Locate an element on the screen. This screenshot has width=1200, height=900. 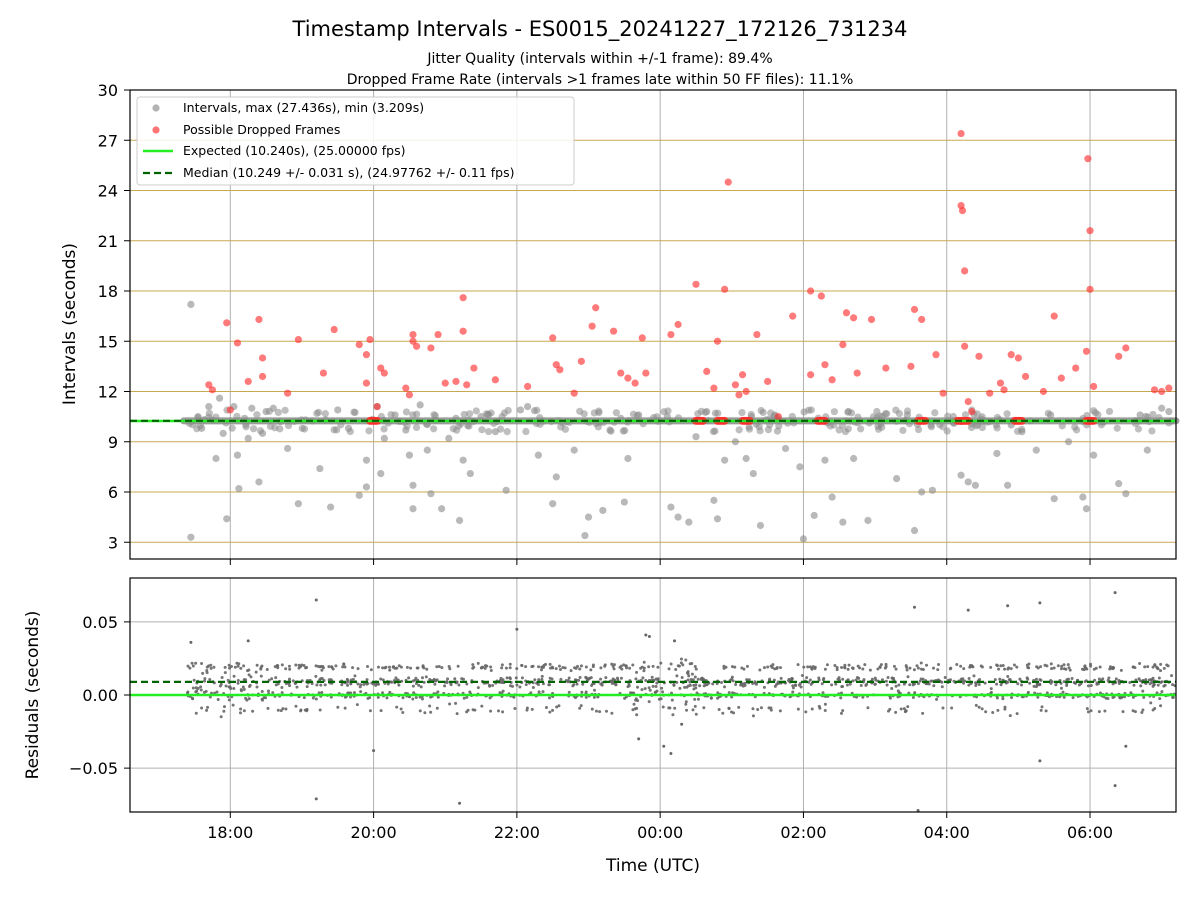
bottom-y-axis-label: Residuals (seconds) is located at coordinates (33, 695).